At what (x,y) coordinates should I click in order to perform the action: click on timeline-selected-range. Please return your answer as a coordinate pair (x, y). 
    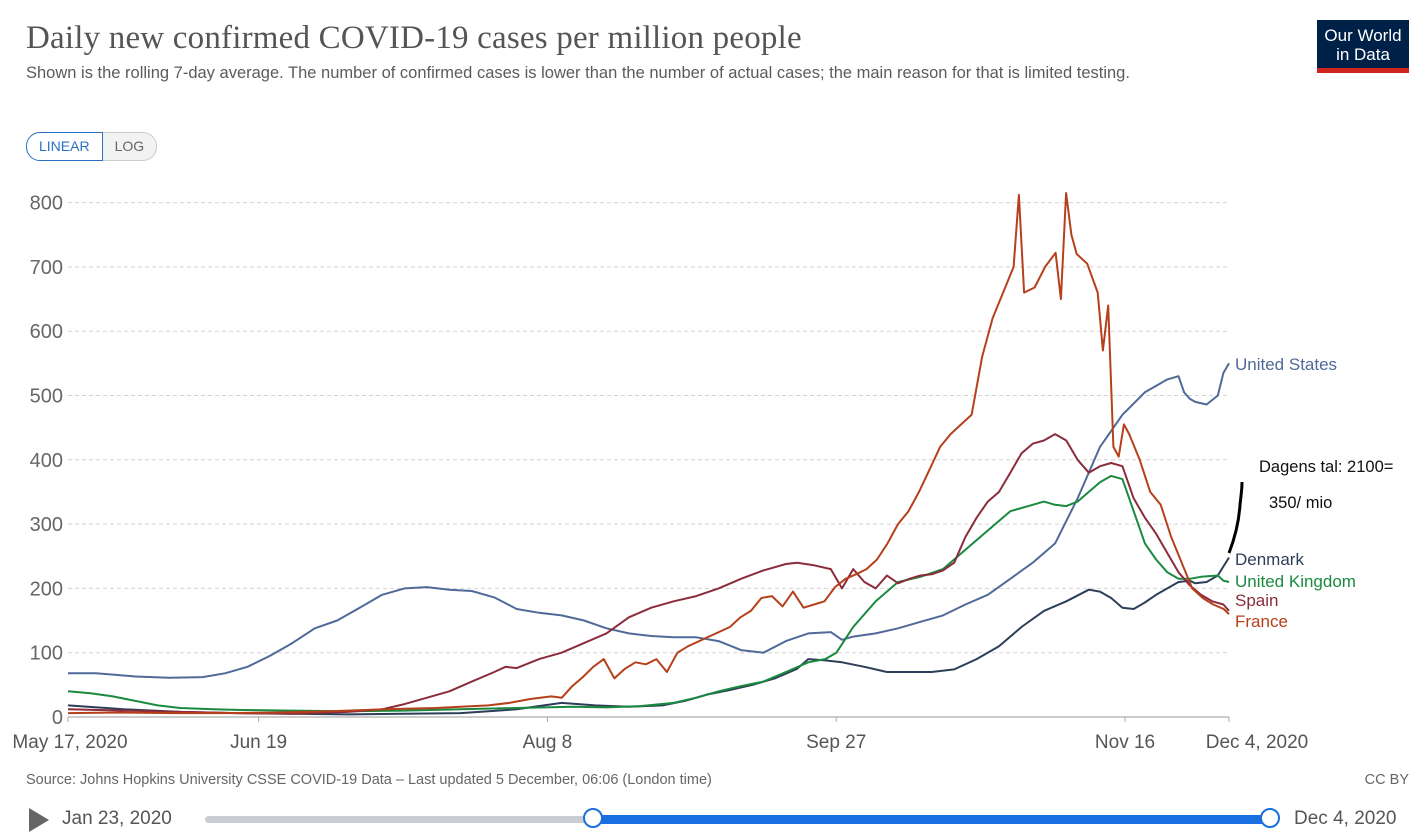
    Looking at the image, I should click on (931, 819).